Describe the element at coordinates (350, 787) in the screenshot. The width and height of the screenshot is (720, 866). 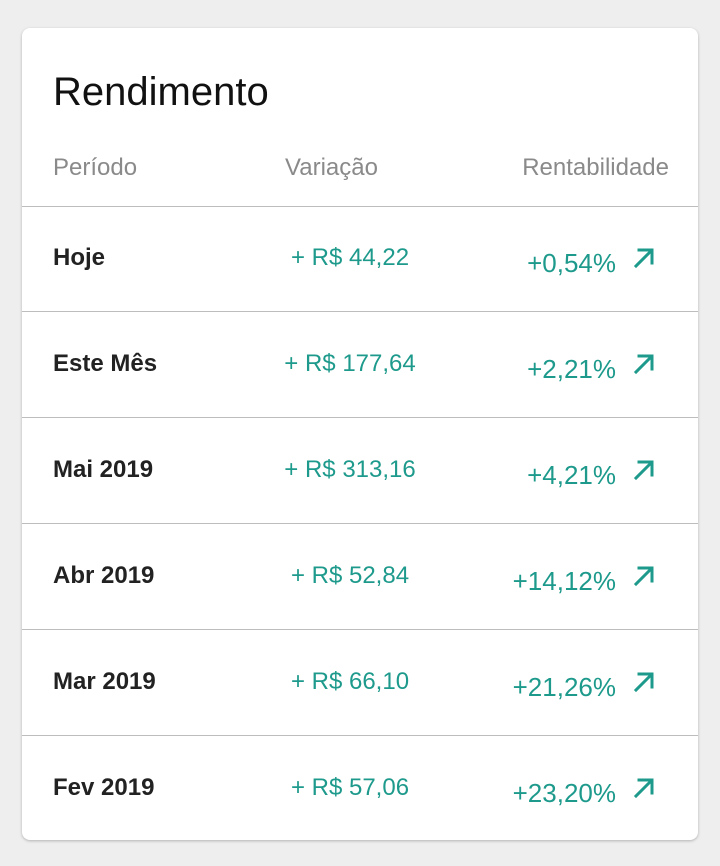
I see `row-variation: + R$ 57,06` at that location.